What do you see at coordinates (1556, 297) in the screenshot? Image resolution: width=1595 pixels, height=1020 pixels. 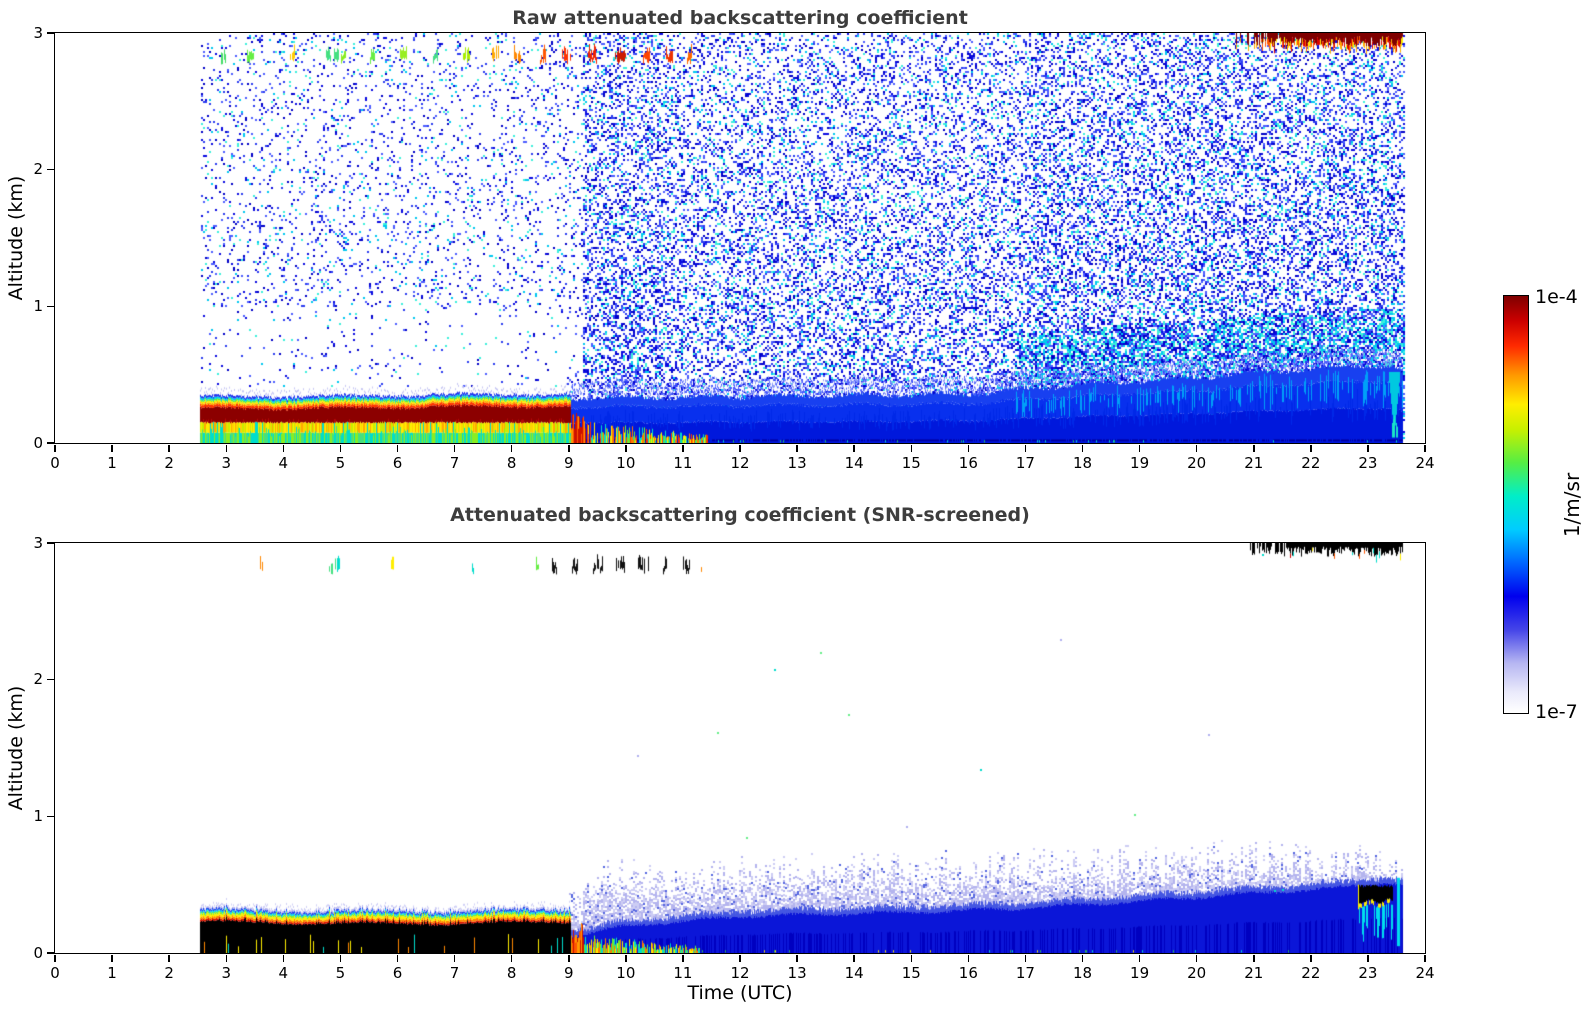 I see `colorbar-max-label: 1e-4` at bounding box center [1556, 297].